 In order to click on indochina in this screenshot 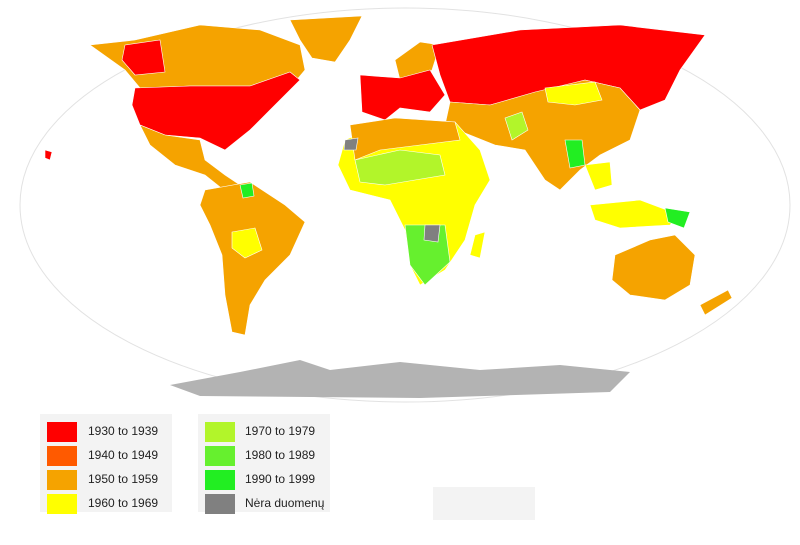, I will do `click(598, 176)`.